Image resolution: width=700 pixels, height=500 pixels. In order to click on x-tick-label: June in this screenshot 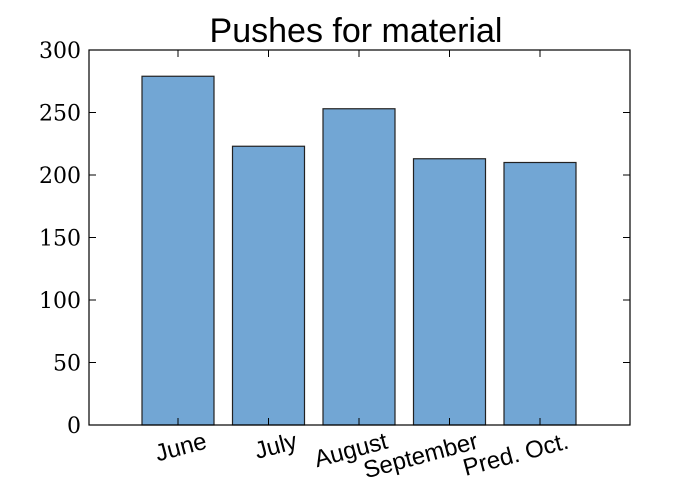, I will do `click(180, 448)`.